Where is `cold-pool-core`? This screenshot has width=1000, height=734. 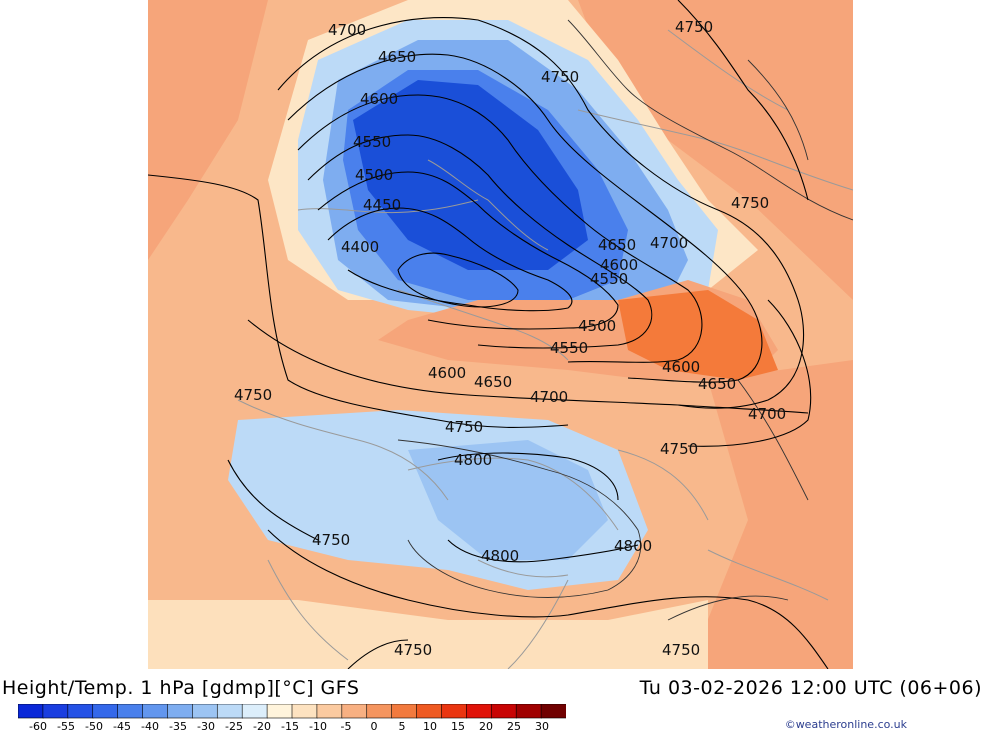
cold-pool-core is located at coordinates (470, 175).